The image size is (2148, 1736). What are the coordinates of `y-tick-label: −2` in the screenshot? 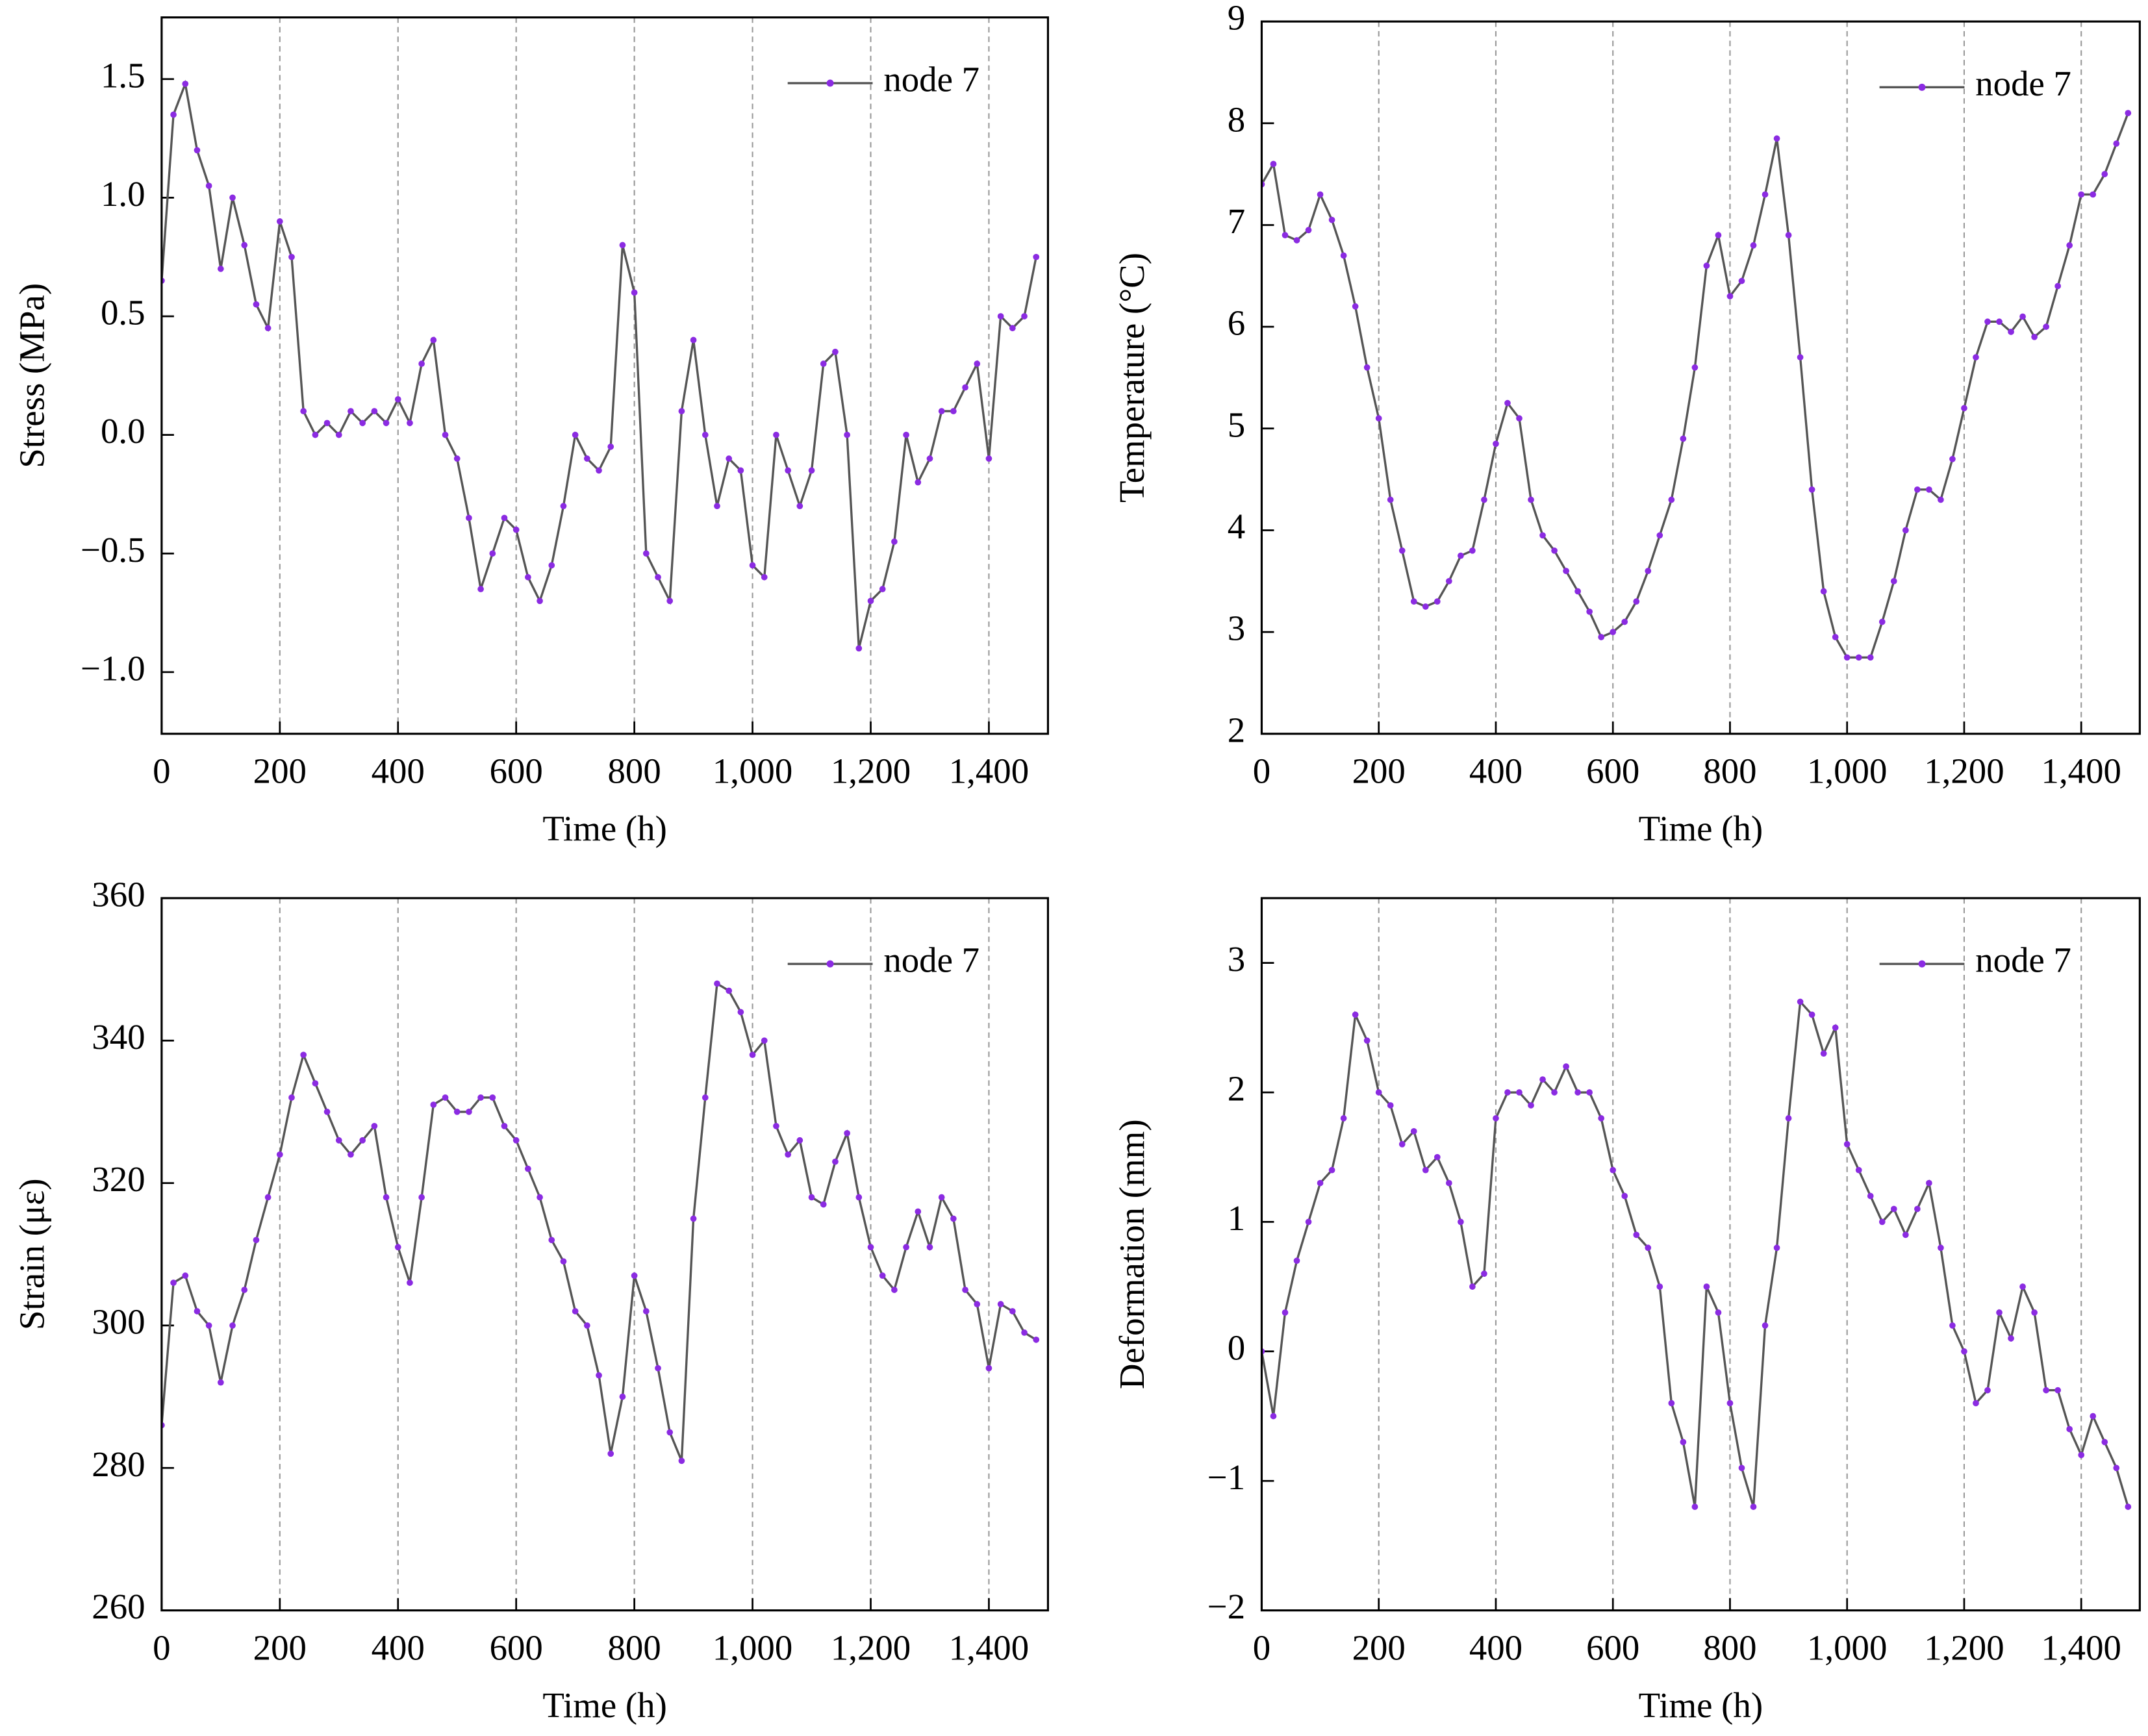 It's located at (1226, 1607).